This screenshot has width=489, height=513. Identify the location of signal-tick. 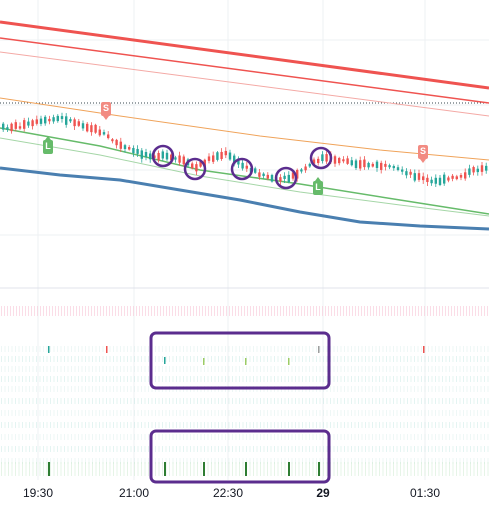
(424, 349).